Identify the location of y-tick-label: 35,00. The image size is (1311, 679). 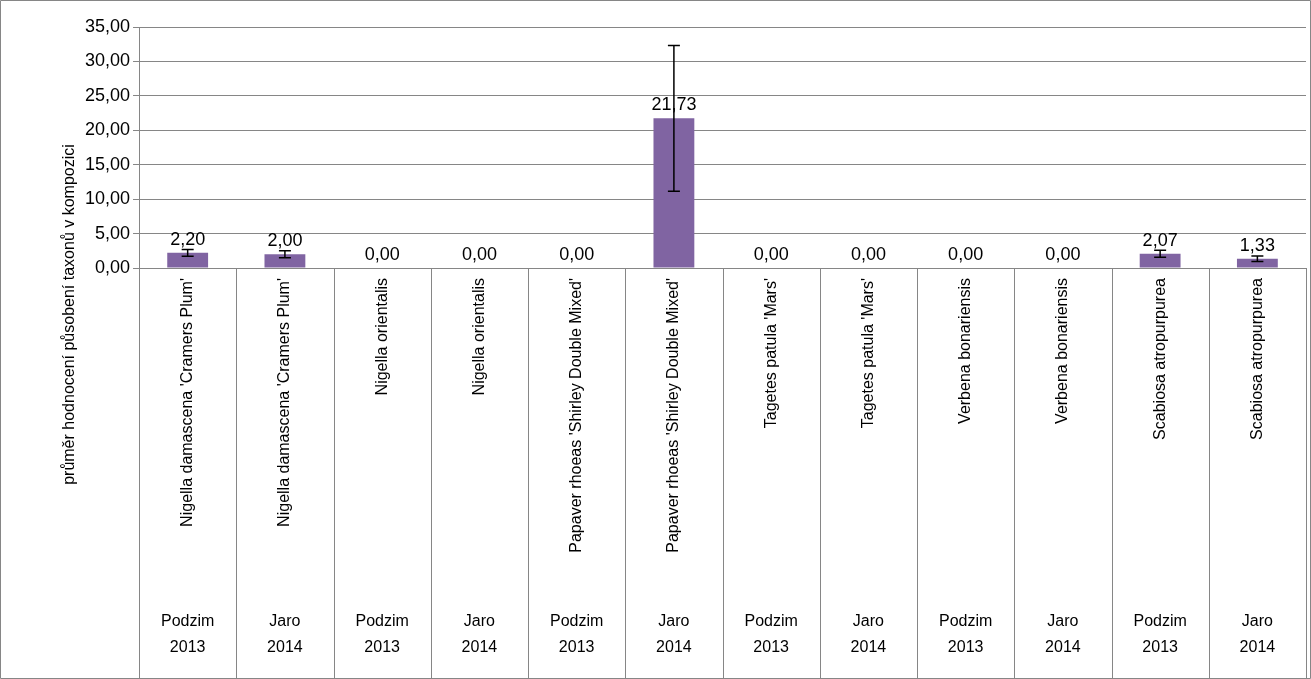
(108, 25).